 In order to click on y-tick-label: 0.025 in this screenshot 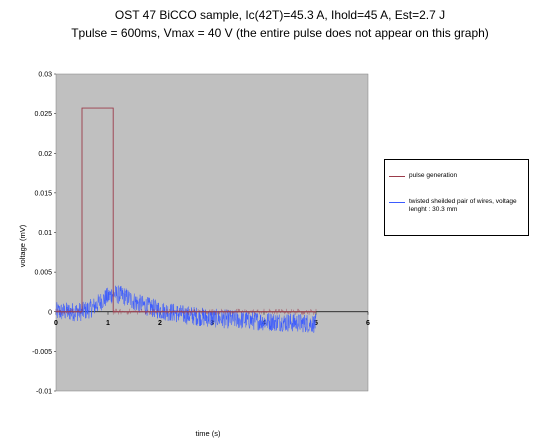, I will do `click(43, 114)`.